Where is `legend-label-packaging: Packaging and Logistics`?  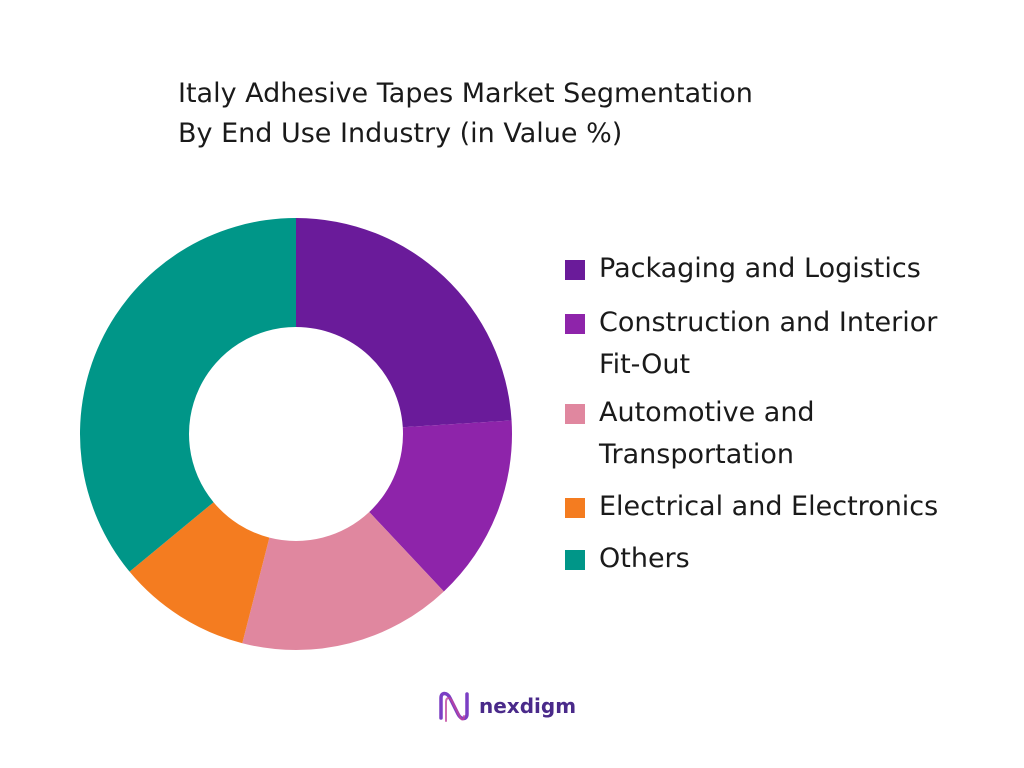
legend-label-packaging: Packaging and Logistics is located at coordinates (760, 268).